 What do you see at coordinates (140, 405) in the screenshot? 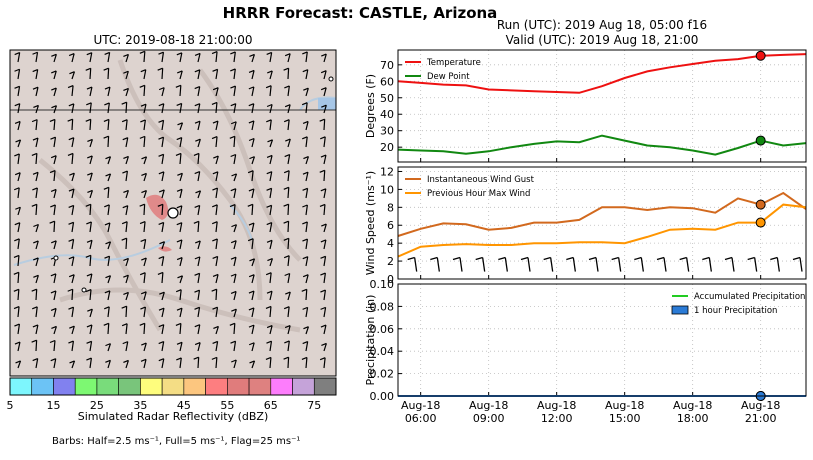
I see `colorbar-tick-label: 35` at bounding box center [140, 405].